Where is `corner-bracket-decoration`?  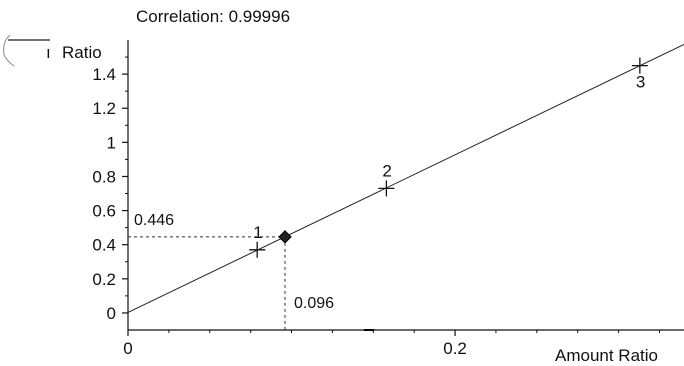
corner-bracket-decoration is located at coordinates (9, 50).